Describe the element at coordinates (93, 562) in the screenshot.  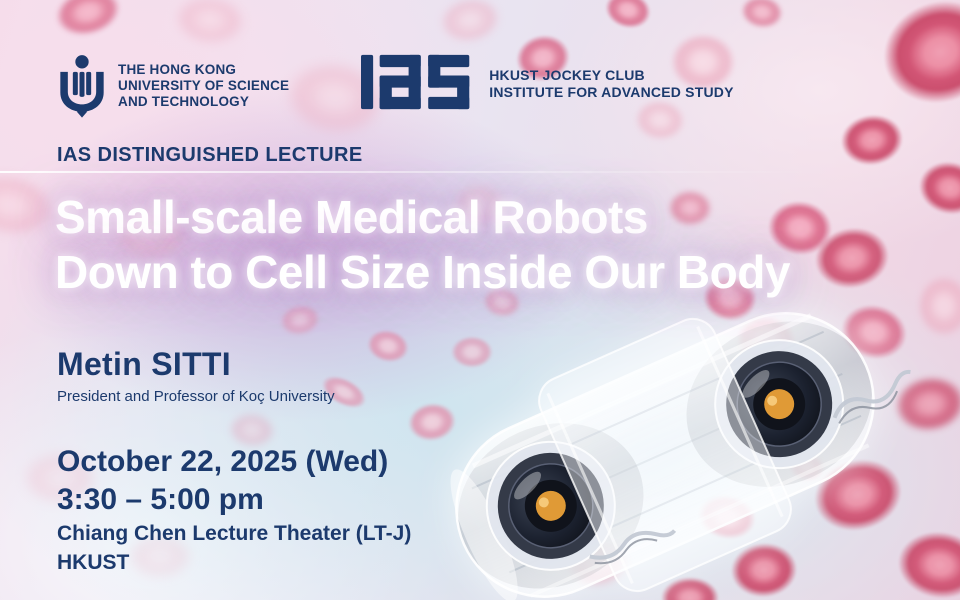
I see `event-campus: HKUST` at that location.